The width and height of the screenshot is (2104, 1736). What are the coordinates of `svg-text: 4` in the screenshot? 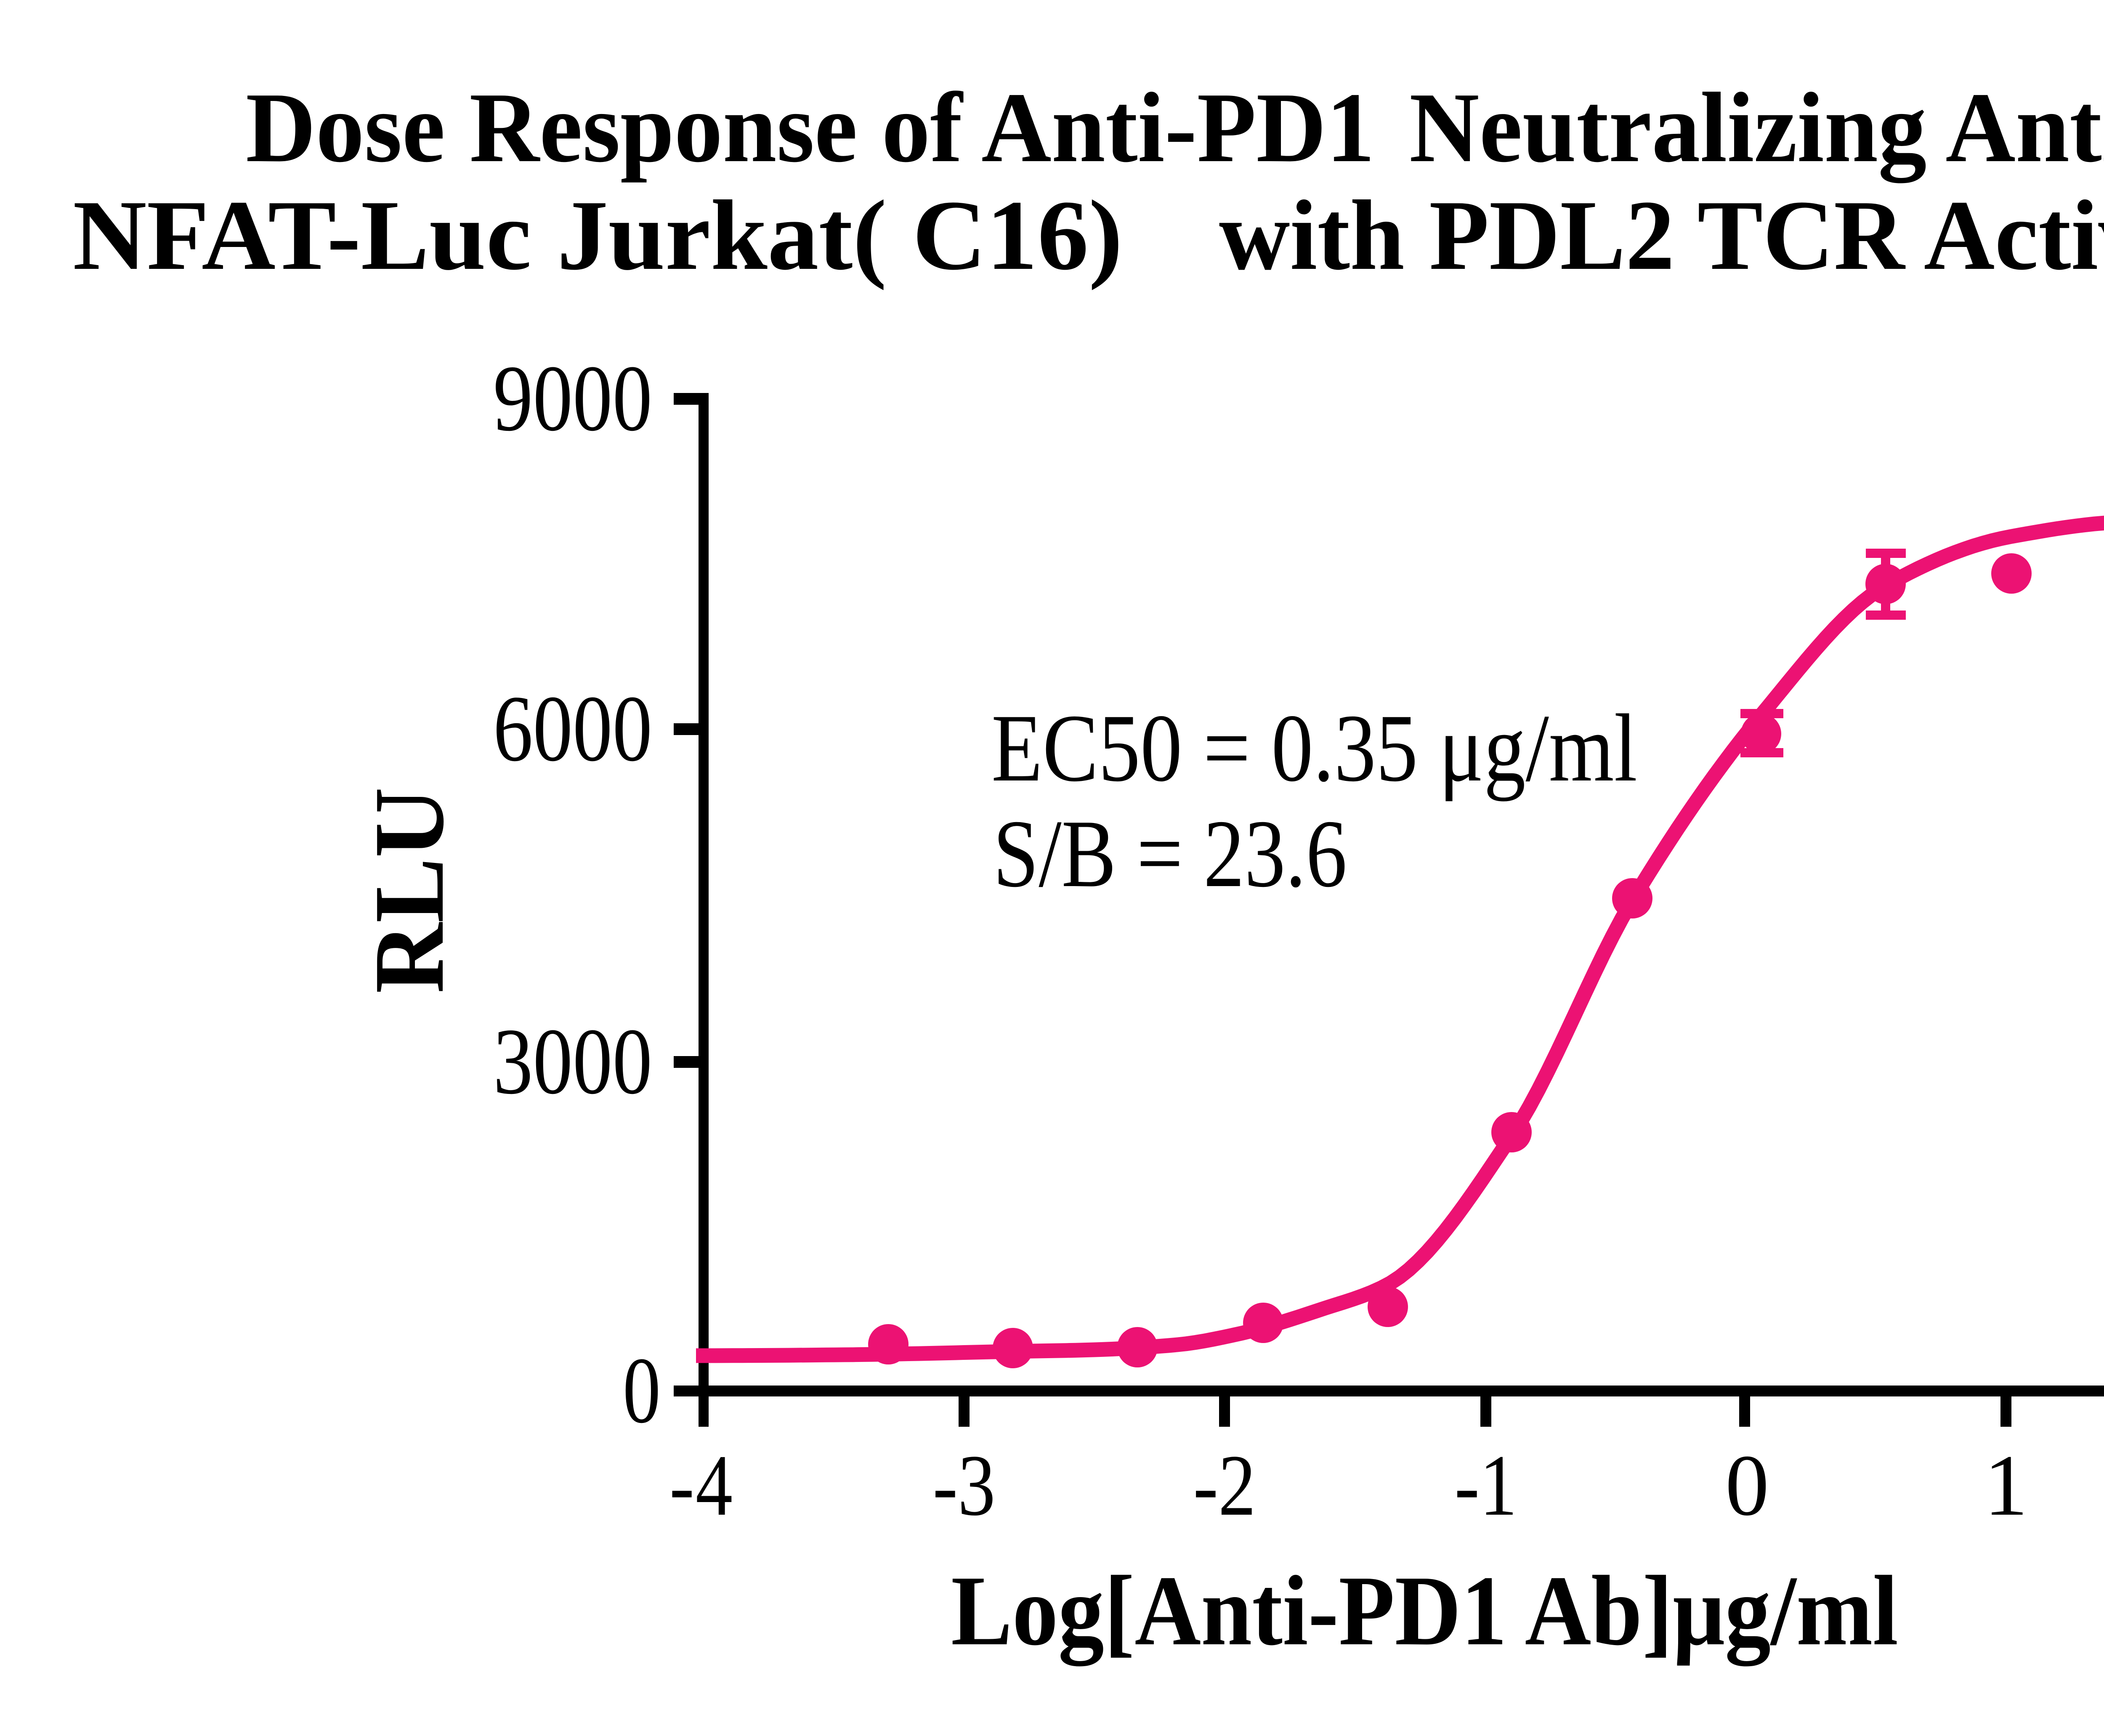 It's located at (714, 1485).